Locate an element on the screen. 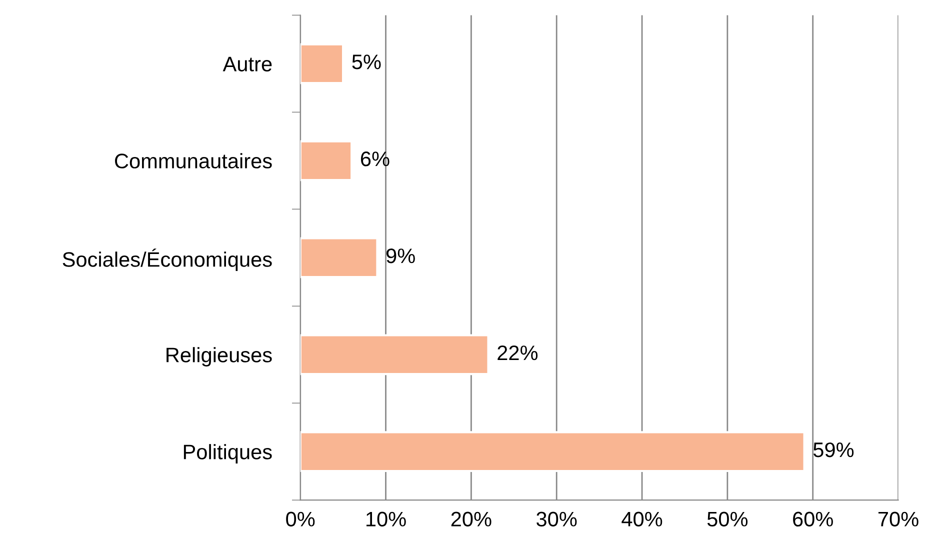  data-label: 59% is located at coordinates (833, 450).